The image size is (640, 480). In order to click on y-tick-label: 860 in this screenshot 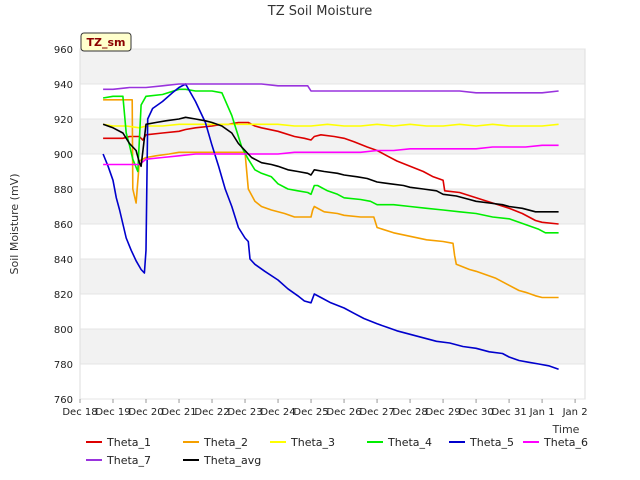, I will do `click(63, 225)`.